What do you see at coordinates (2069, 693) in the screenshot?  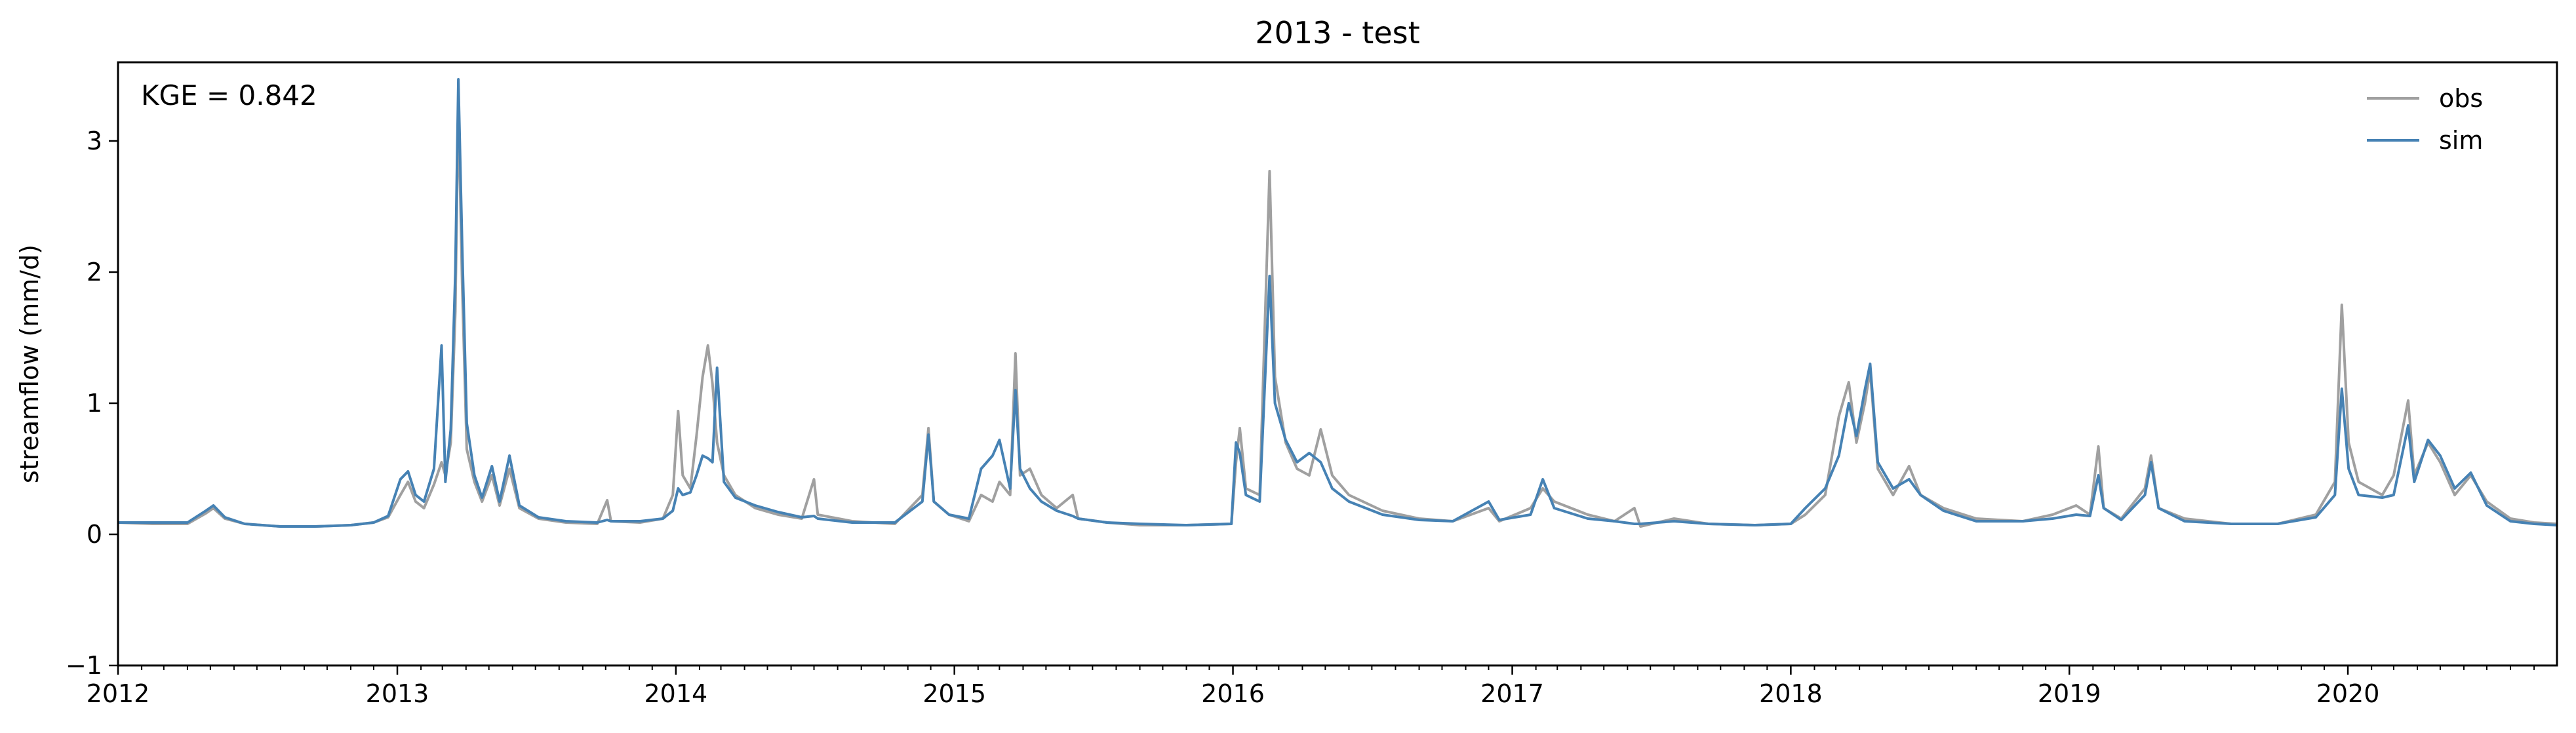 I see `x-tick-label: 2019` at bounding box center [2069, 693].